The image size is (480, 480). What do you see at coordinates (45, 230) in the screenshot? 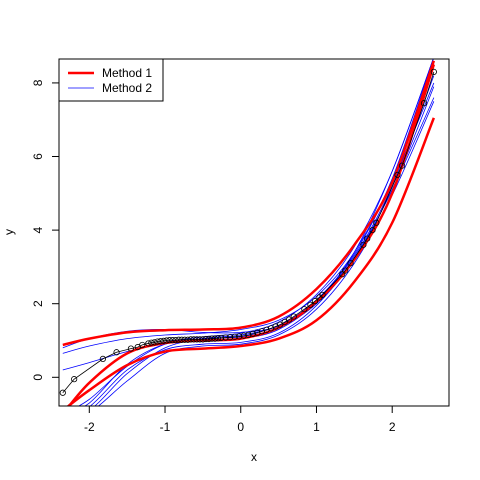
I see `y-axis: 0 2 4 6 8` at bounding box center [45, 230].